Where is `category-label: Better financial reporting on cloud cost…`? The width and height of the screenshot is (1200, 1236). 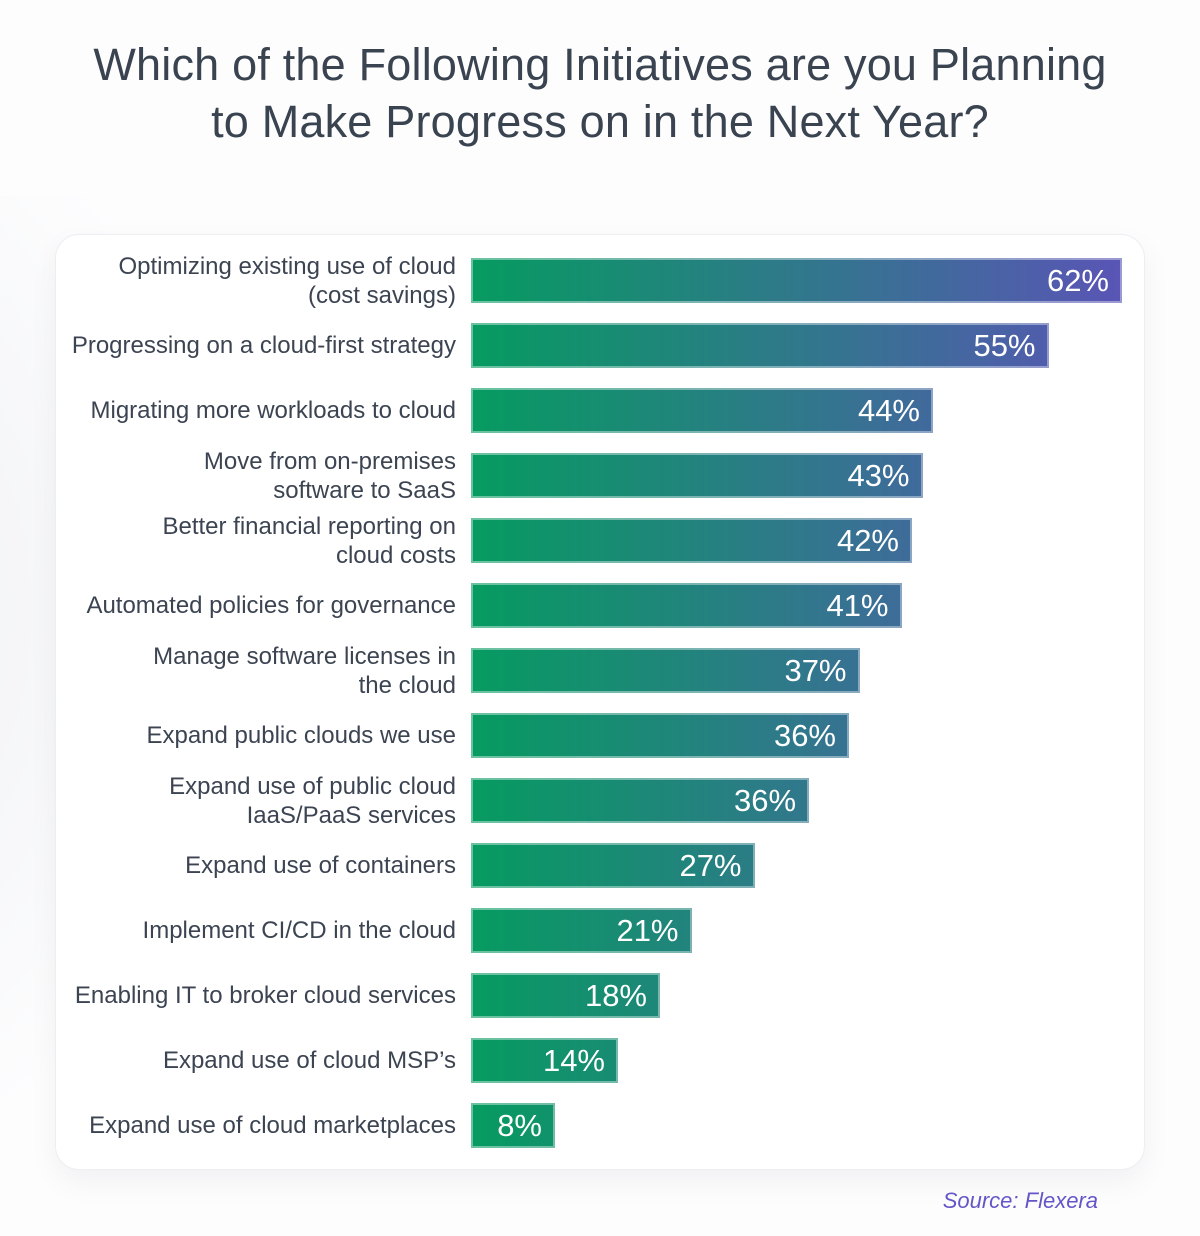 category-label: Better financial reporting on cloud cost… is located at coordinates (309, 540).